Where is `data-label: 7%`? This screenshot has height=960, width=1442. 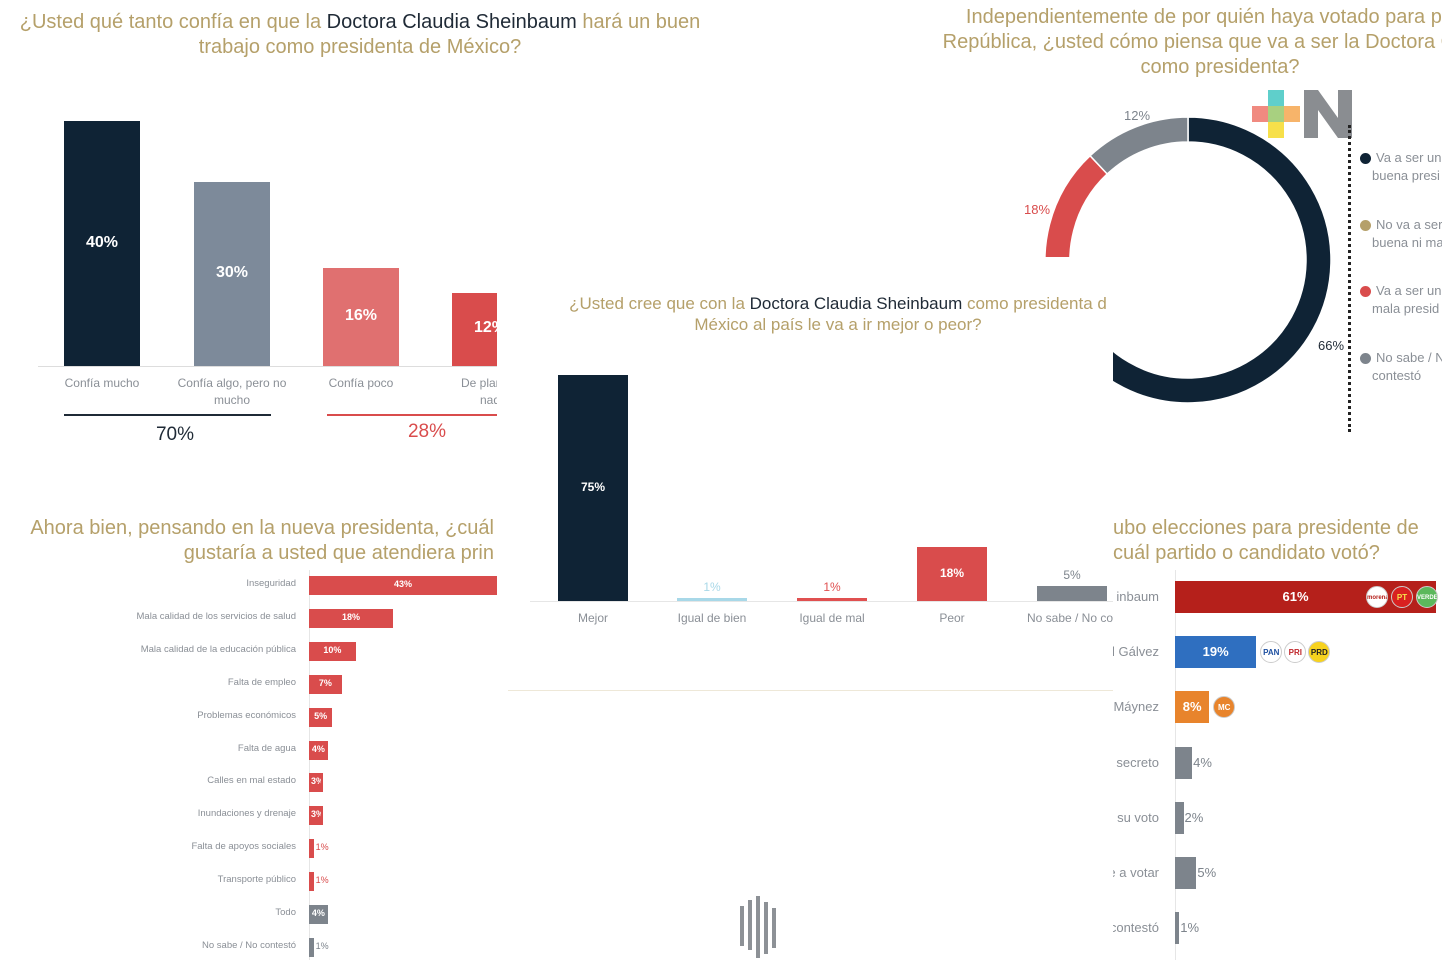
data-label: 7% is located at coordinates (325, 682).